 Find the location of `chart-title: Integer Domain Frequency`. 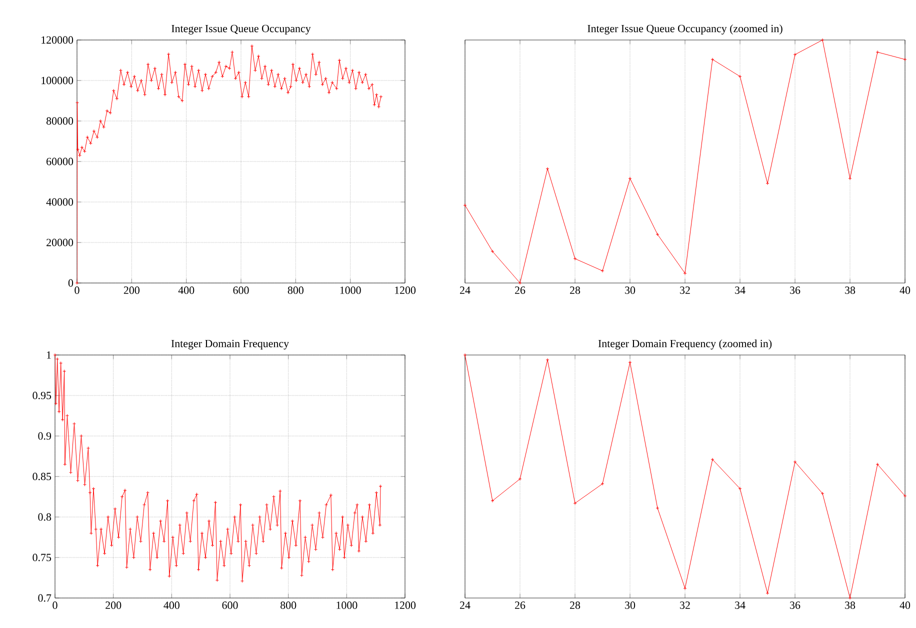

chart-title: Integer Domain Frequency is located at coordinates (230, 345).